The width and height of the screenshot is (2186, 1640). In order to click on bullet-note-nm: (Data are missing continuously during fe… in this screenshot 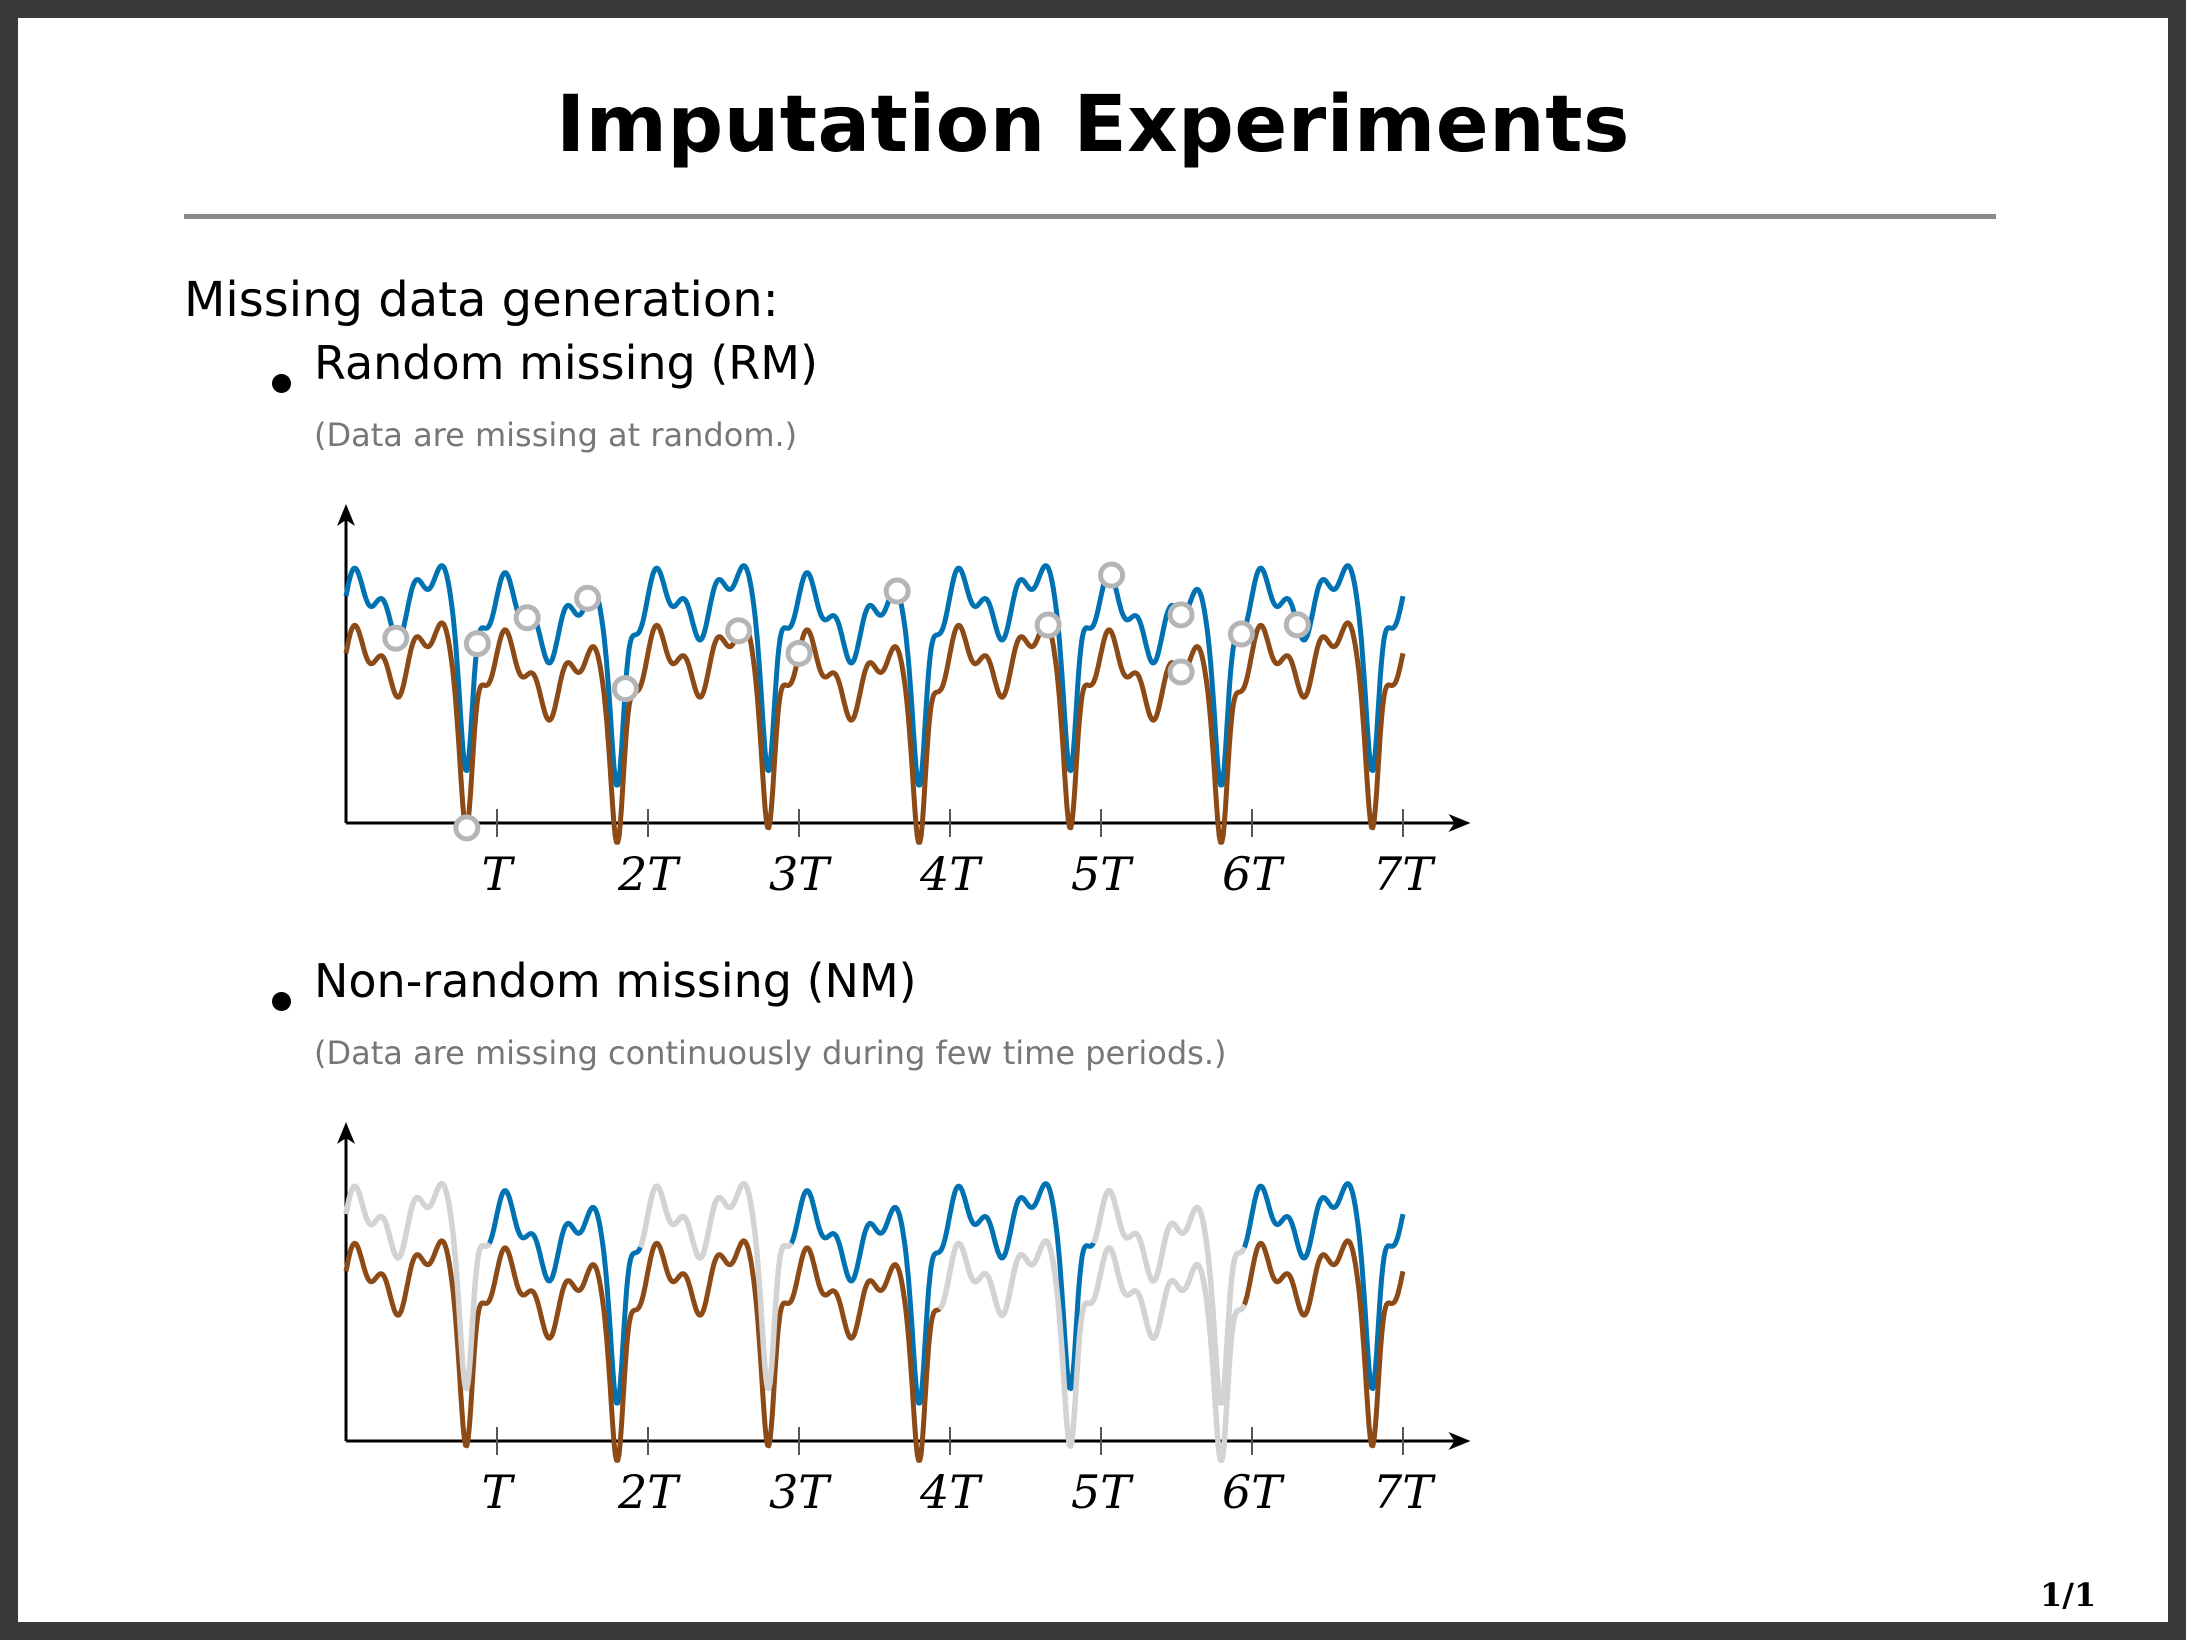, I will do `click(770, 1053)`.